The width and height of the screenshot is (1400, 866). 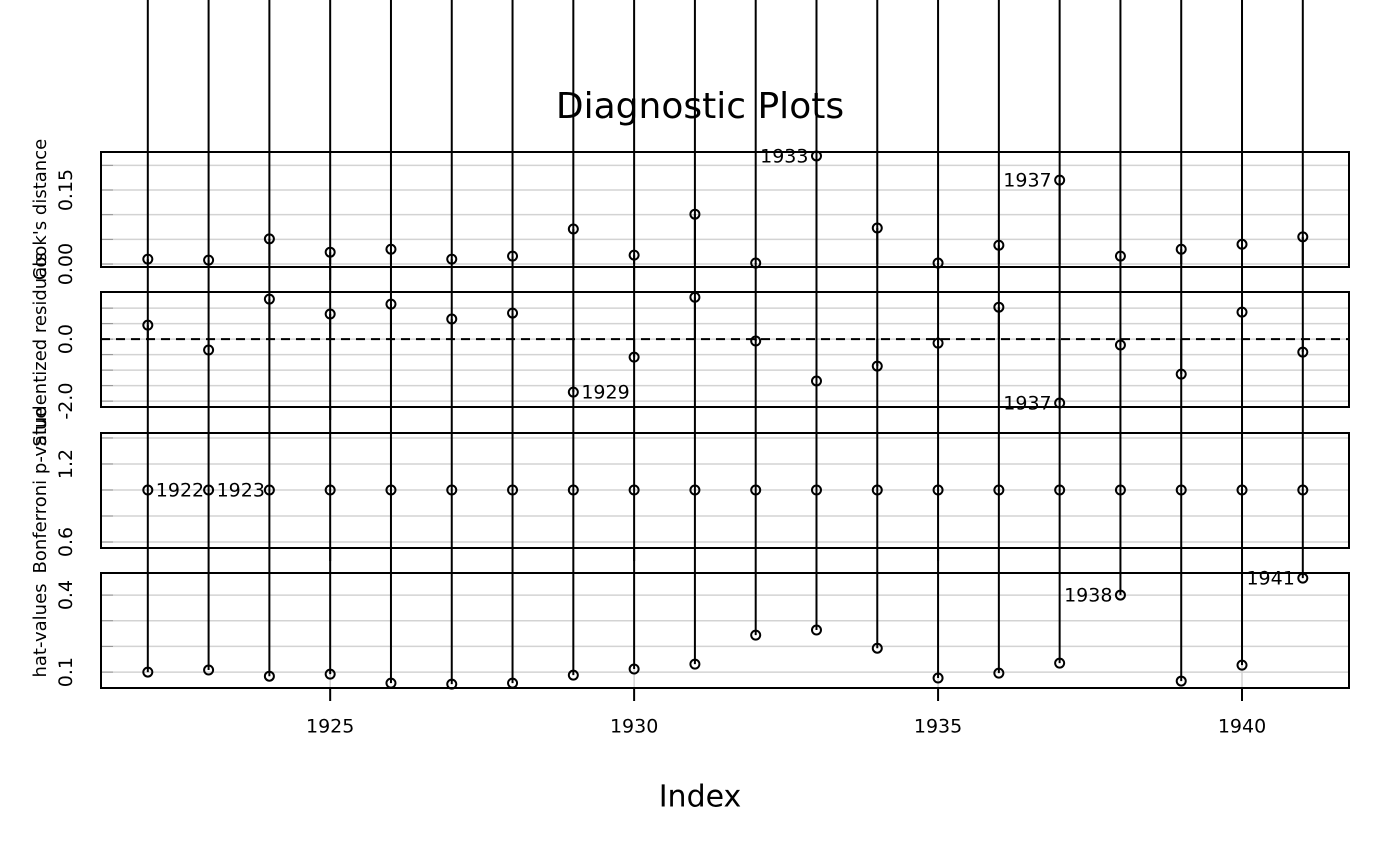 I want to click on x-tick-label: 1940, so click(x=1242, y=727).